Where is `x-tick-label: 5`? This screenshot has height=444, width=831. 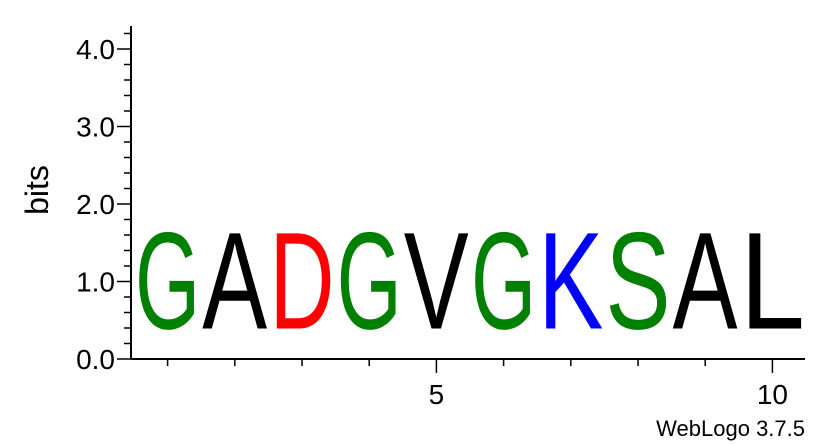
x-tick-label: 5 is located at coordinates (437, 394).